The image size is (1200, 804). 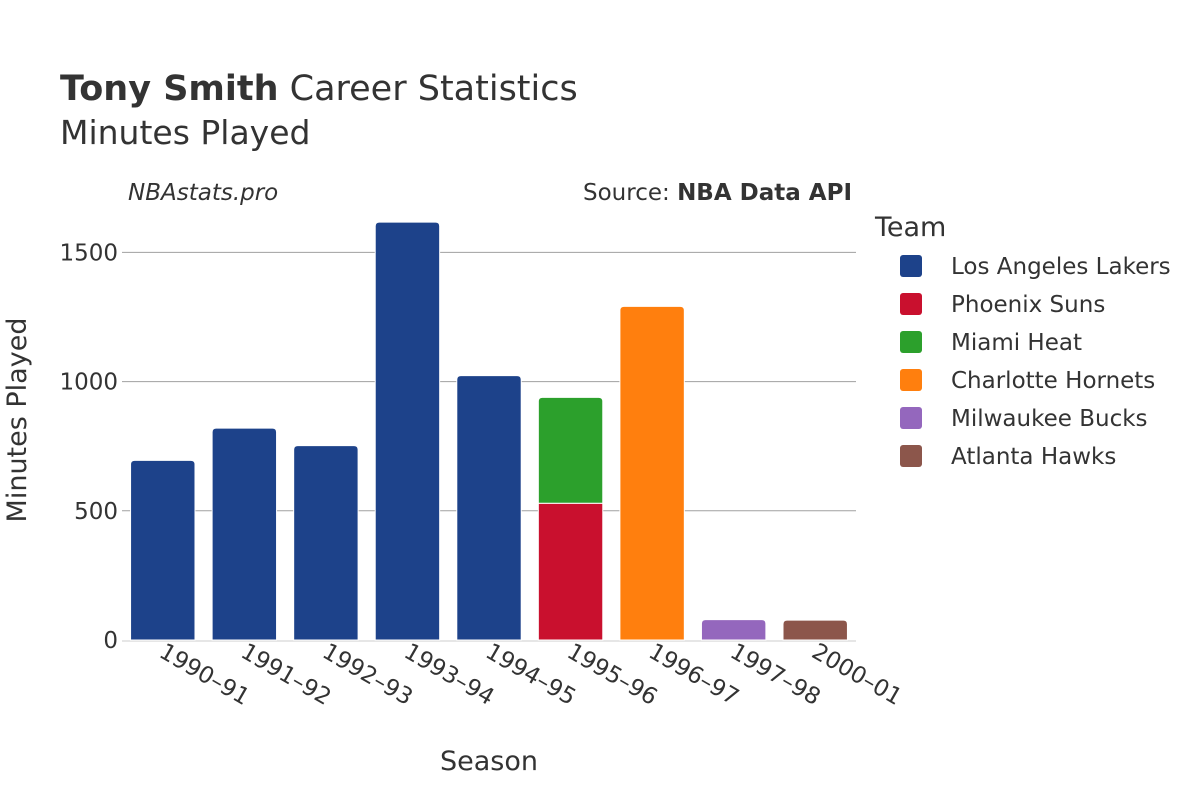 What do you see at coordinates (733, 630) in the screenshot?
I see `bar-1997–98-milwaukee-bucks` at bounding box center [733, 630].